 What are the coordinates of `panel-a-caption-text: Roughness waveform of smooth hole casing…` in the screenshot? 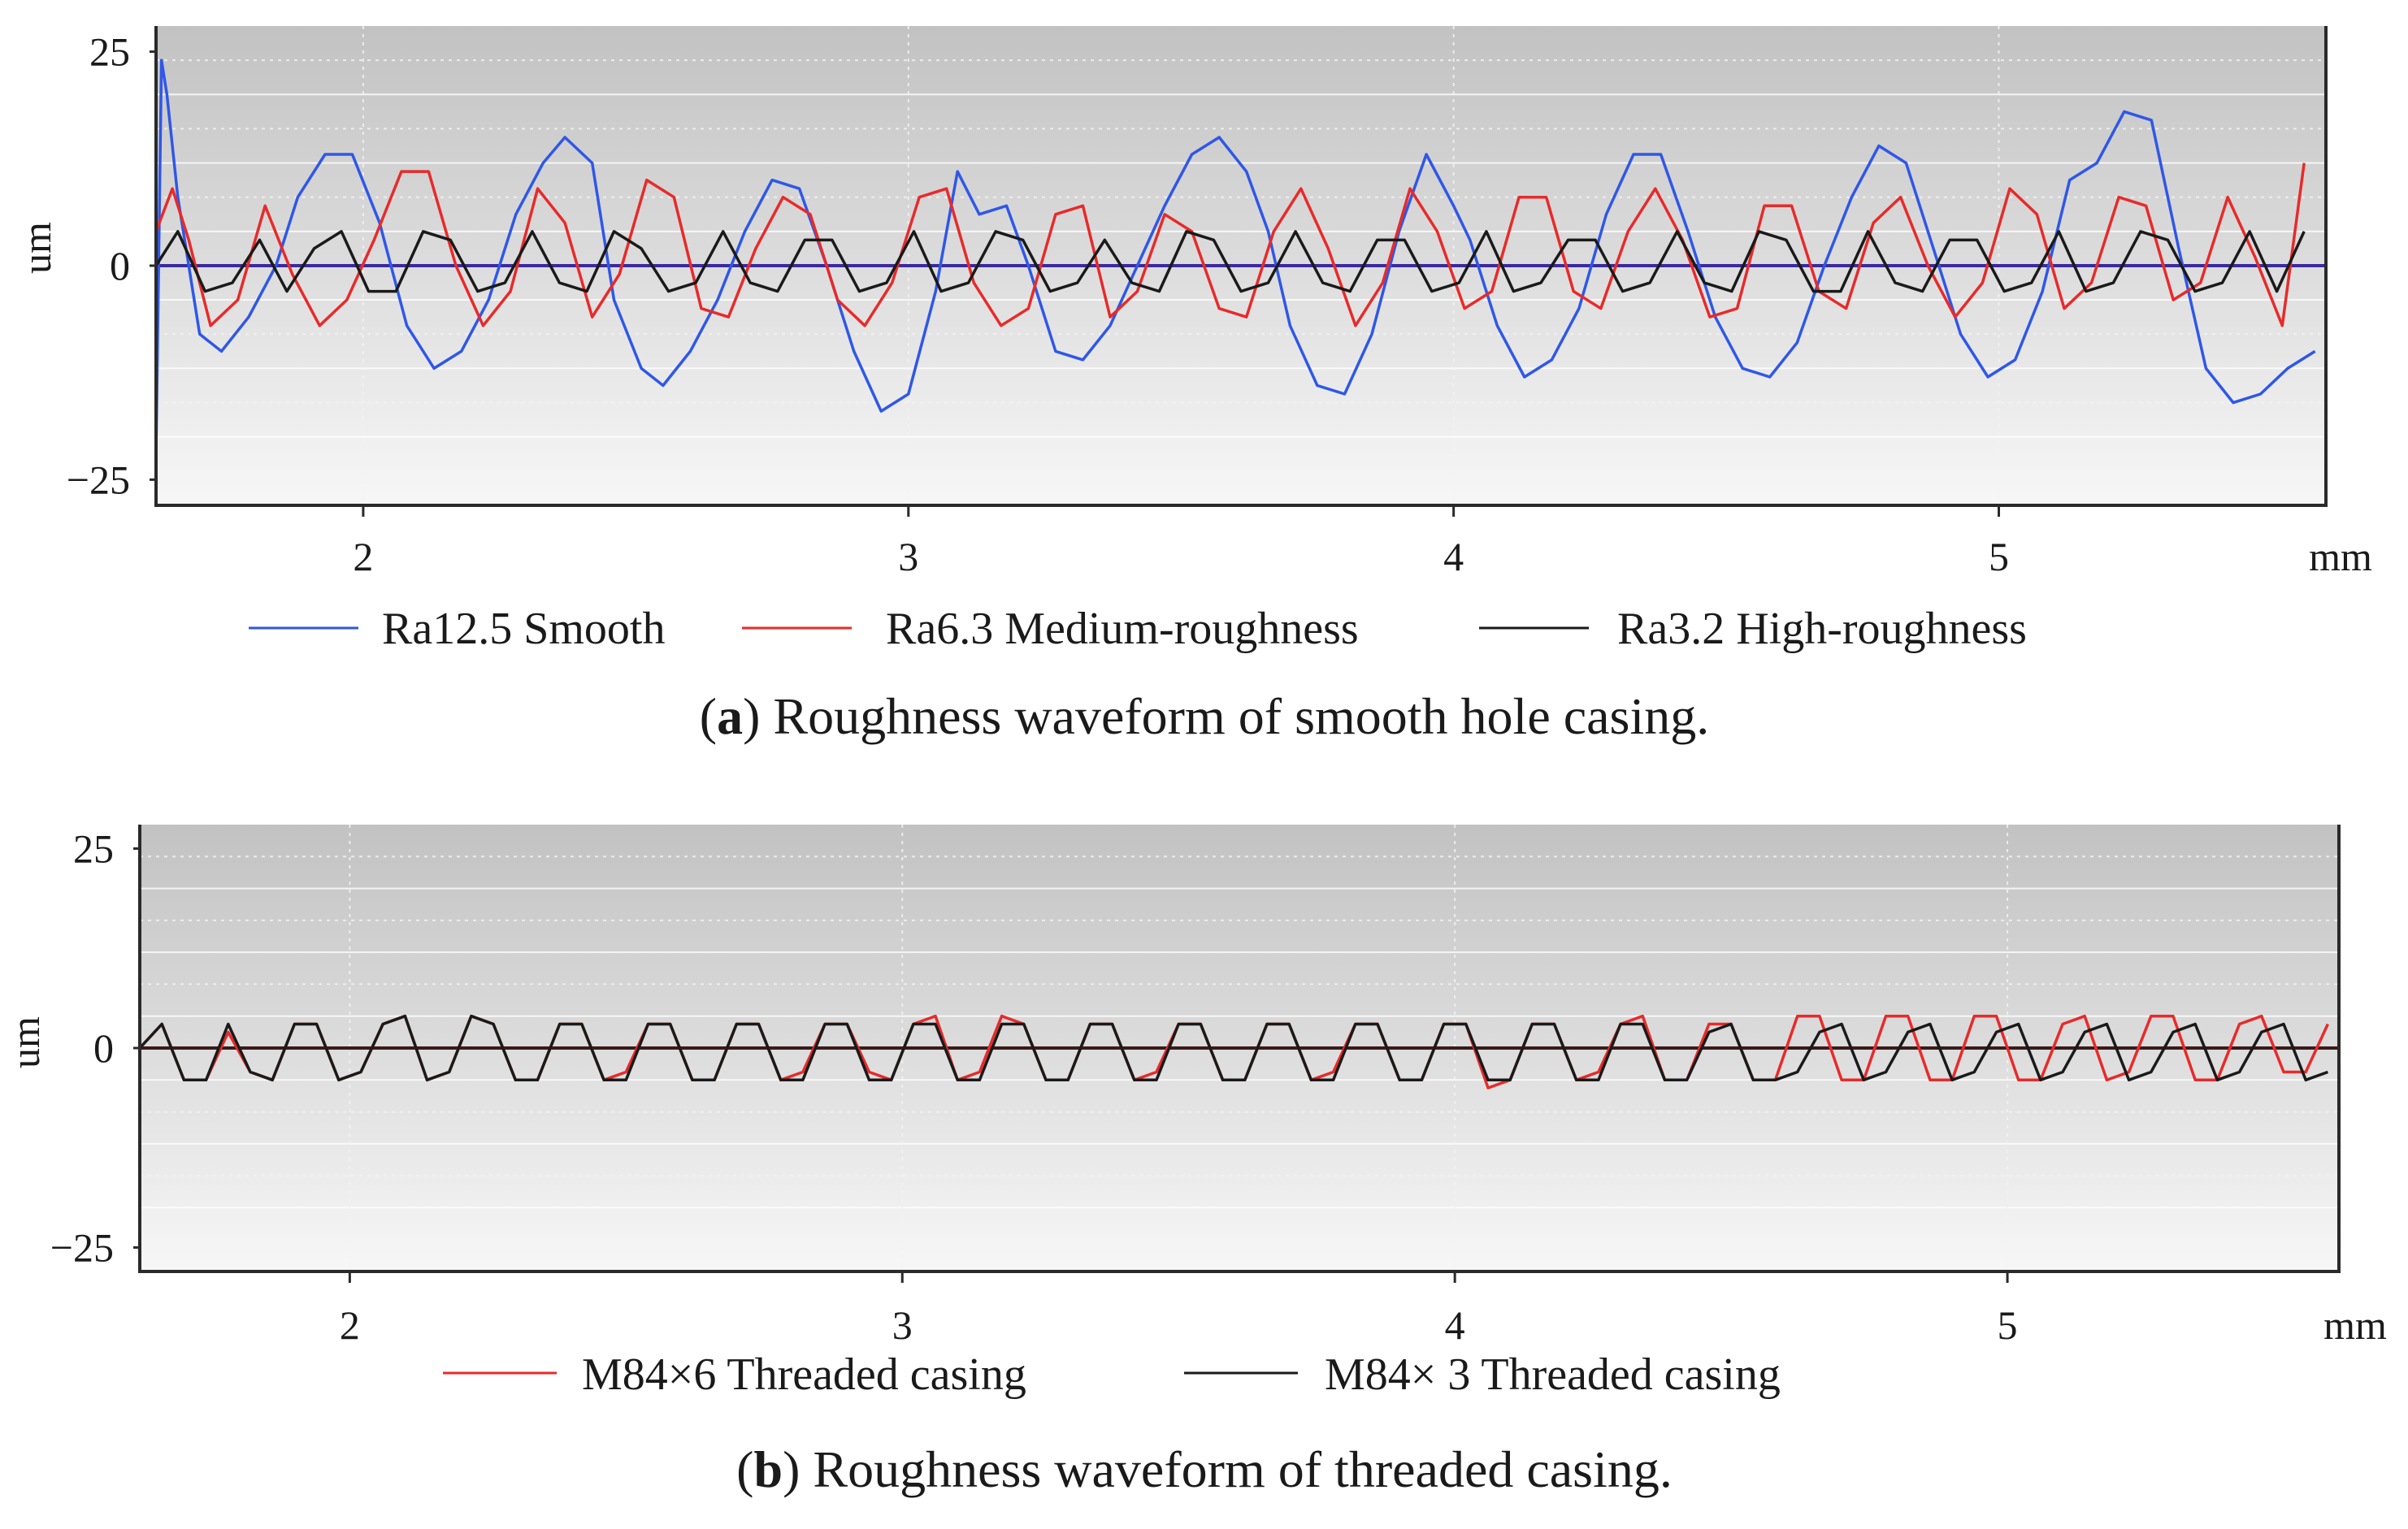 It's located at (1241, 716).